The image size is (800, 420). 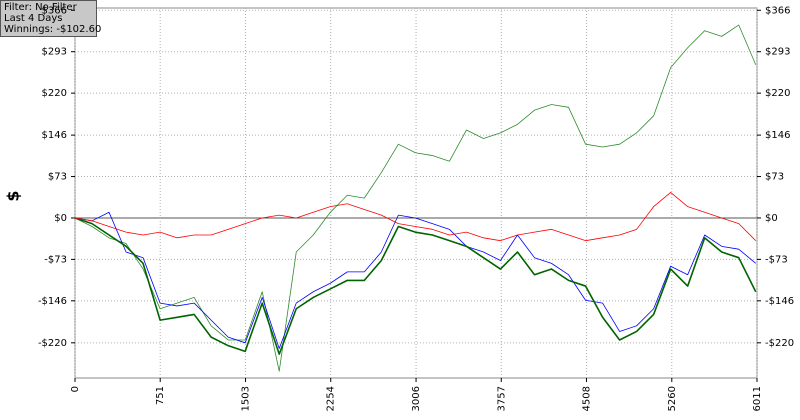 I want to click on y2-tick-label: $73, so click(x=774, y=177).